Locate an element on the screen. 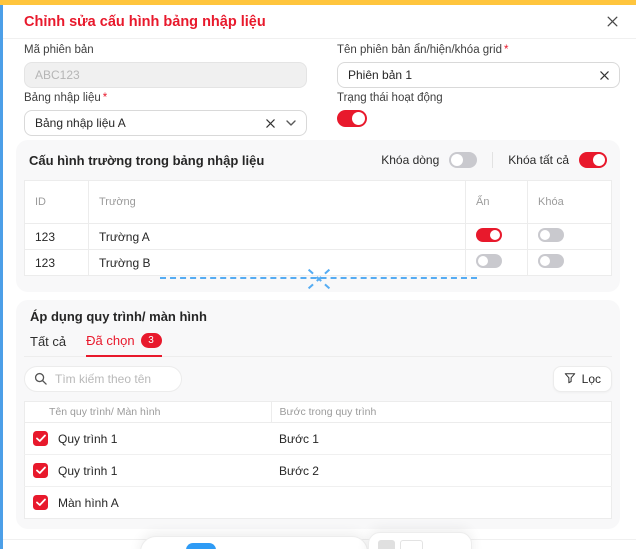 The height and width of the screenshot is (549, 636). version-name-field: Tên phiên bản ẩn/hiện/khóa grid * is located at coordinates (478, 65).